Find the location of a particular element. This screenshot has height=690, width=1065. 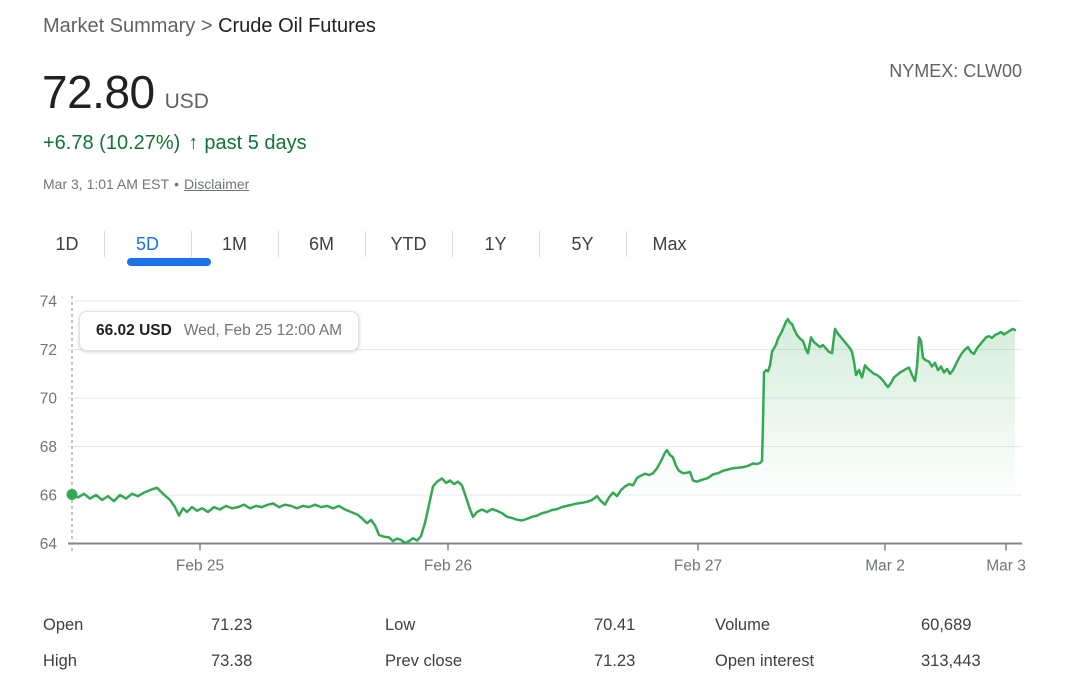

breadcrumb: Market Summary > Crude Oil Futures is located at coordinates (209, 26).